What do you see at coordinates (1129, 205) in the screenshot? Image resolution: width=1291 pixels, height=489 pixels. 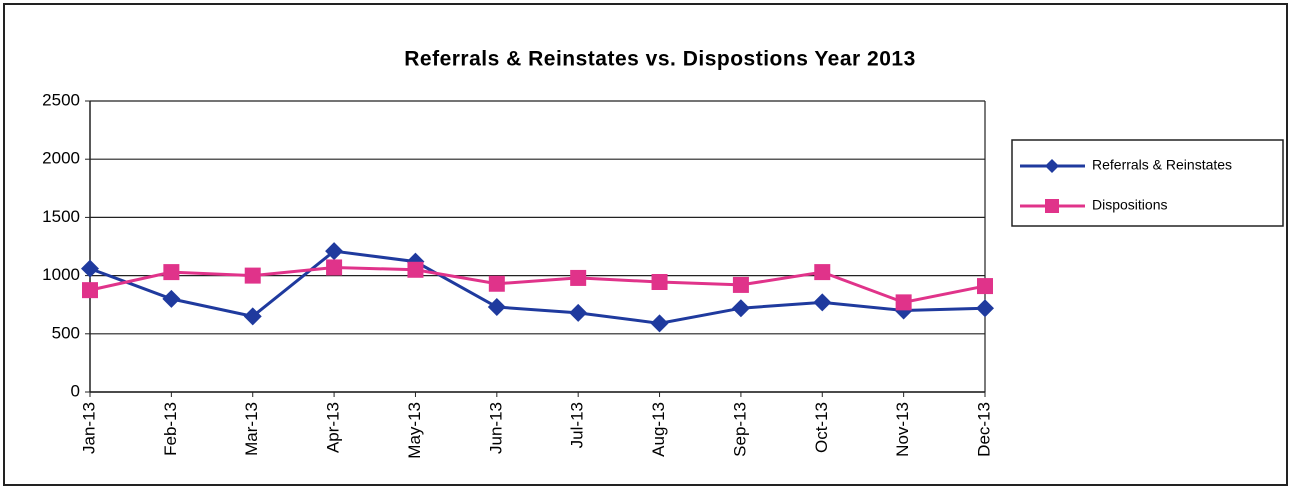 I see `legend-label: Dispositions` at bounding box center [1129, 205].